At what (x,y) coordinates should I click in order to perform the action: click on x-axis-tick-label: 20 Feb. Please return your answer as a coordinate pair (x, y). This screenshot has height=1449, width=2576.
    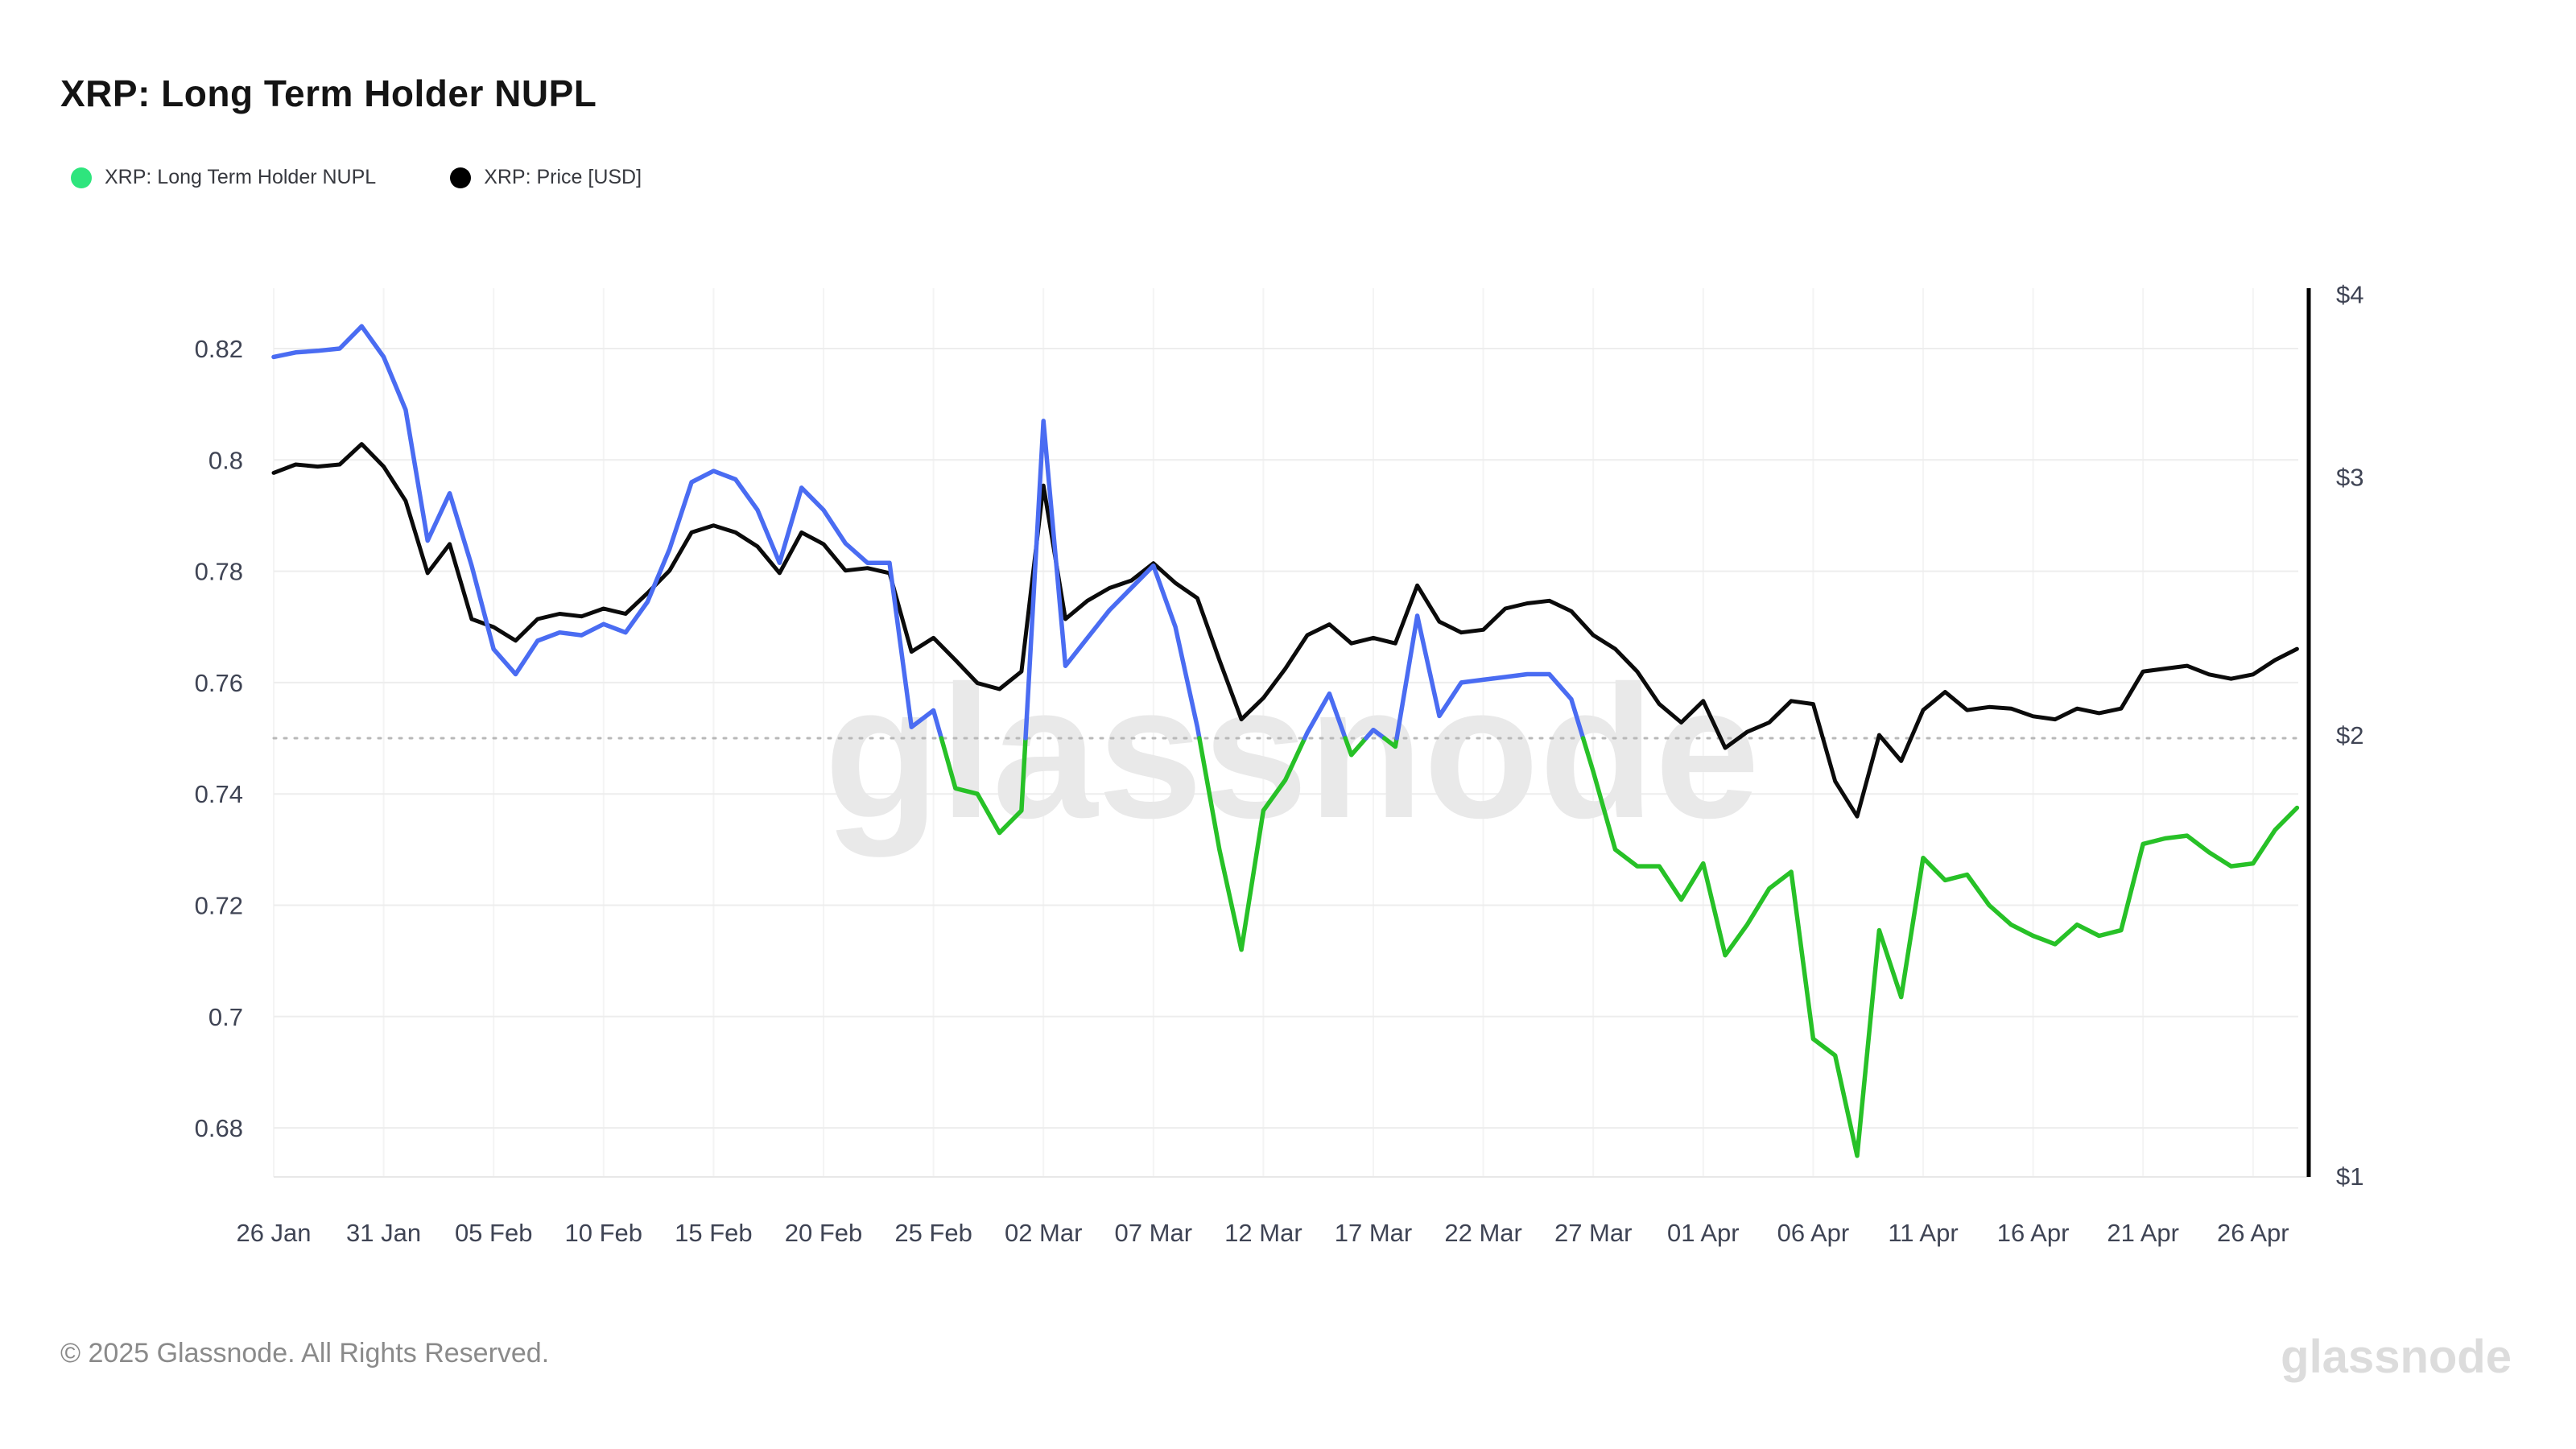
    Looking at the image, I should click on (824, 1233).